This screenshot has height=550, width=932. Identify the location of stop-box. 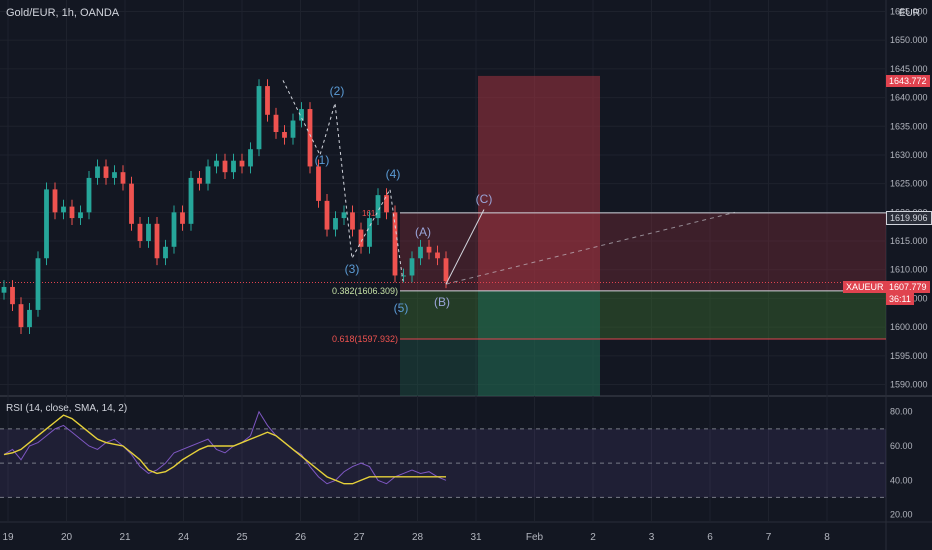
(539, 183).